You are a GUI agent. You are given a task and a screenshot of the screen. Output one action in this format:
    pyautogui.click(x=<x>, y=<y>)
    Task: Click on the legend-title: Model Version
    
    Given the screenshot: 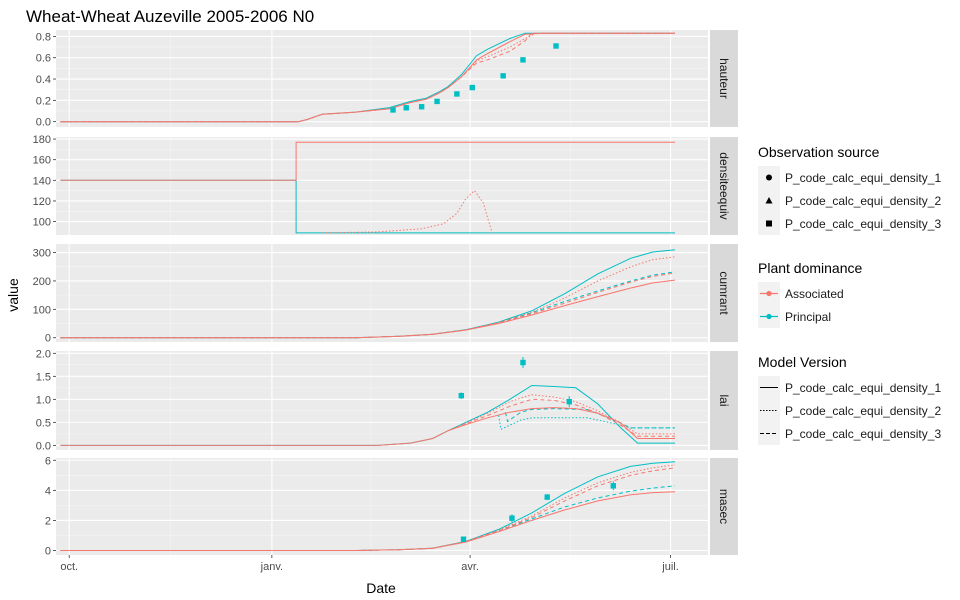 What is the action you would take?
    pyautogui.click(x=802, y=362)
    